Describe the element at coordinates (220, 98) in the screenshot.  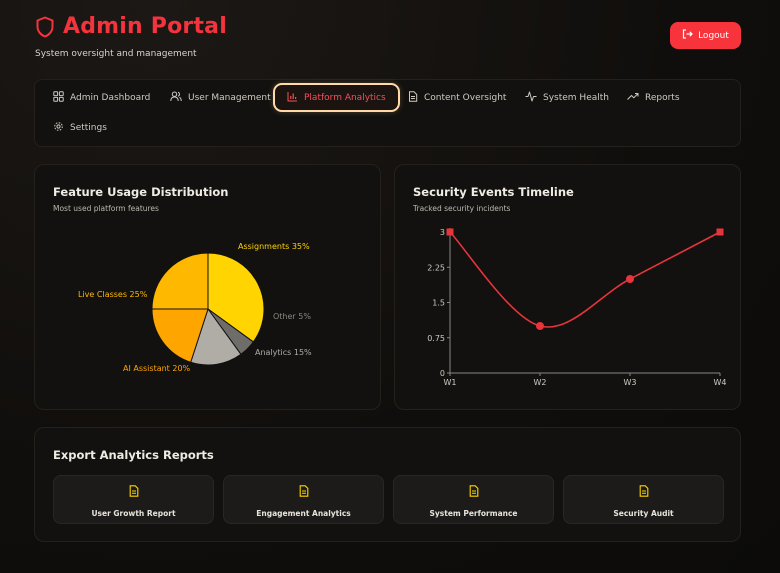
I see `nav-item-user-management: User Management` at that location.